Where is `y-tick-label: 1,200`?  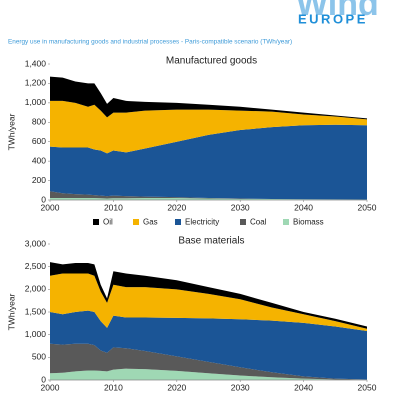 y-tick-label: 1,200 is located at coordinates (36, 83).